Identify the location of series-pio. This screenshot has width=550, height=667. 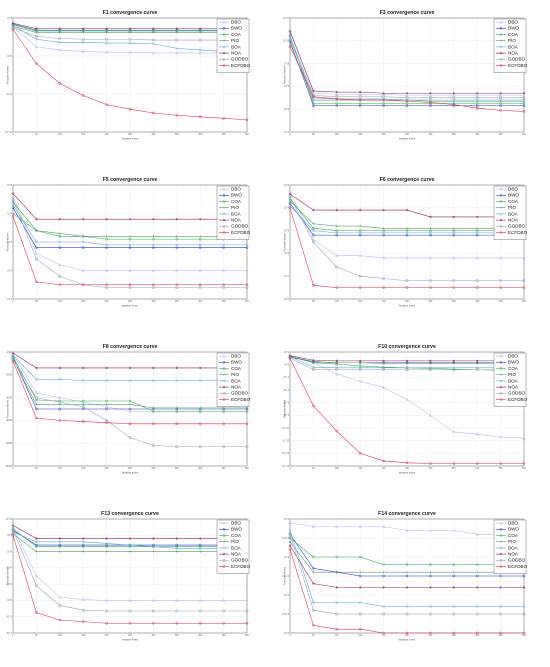
(130, 225).